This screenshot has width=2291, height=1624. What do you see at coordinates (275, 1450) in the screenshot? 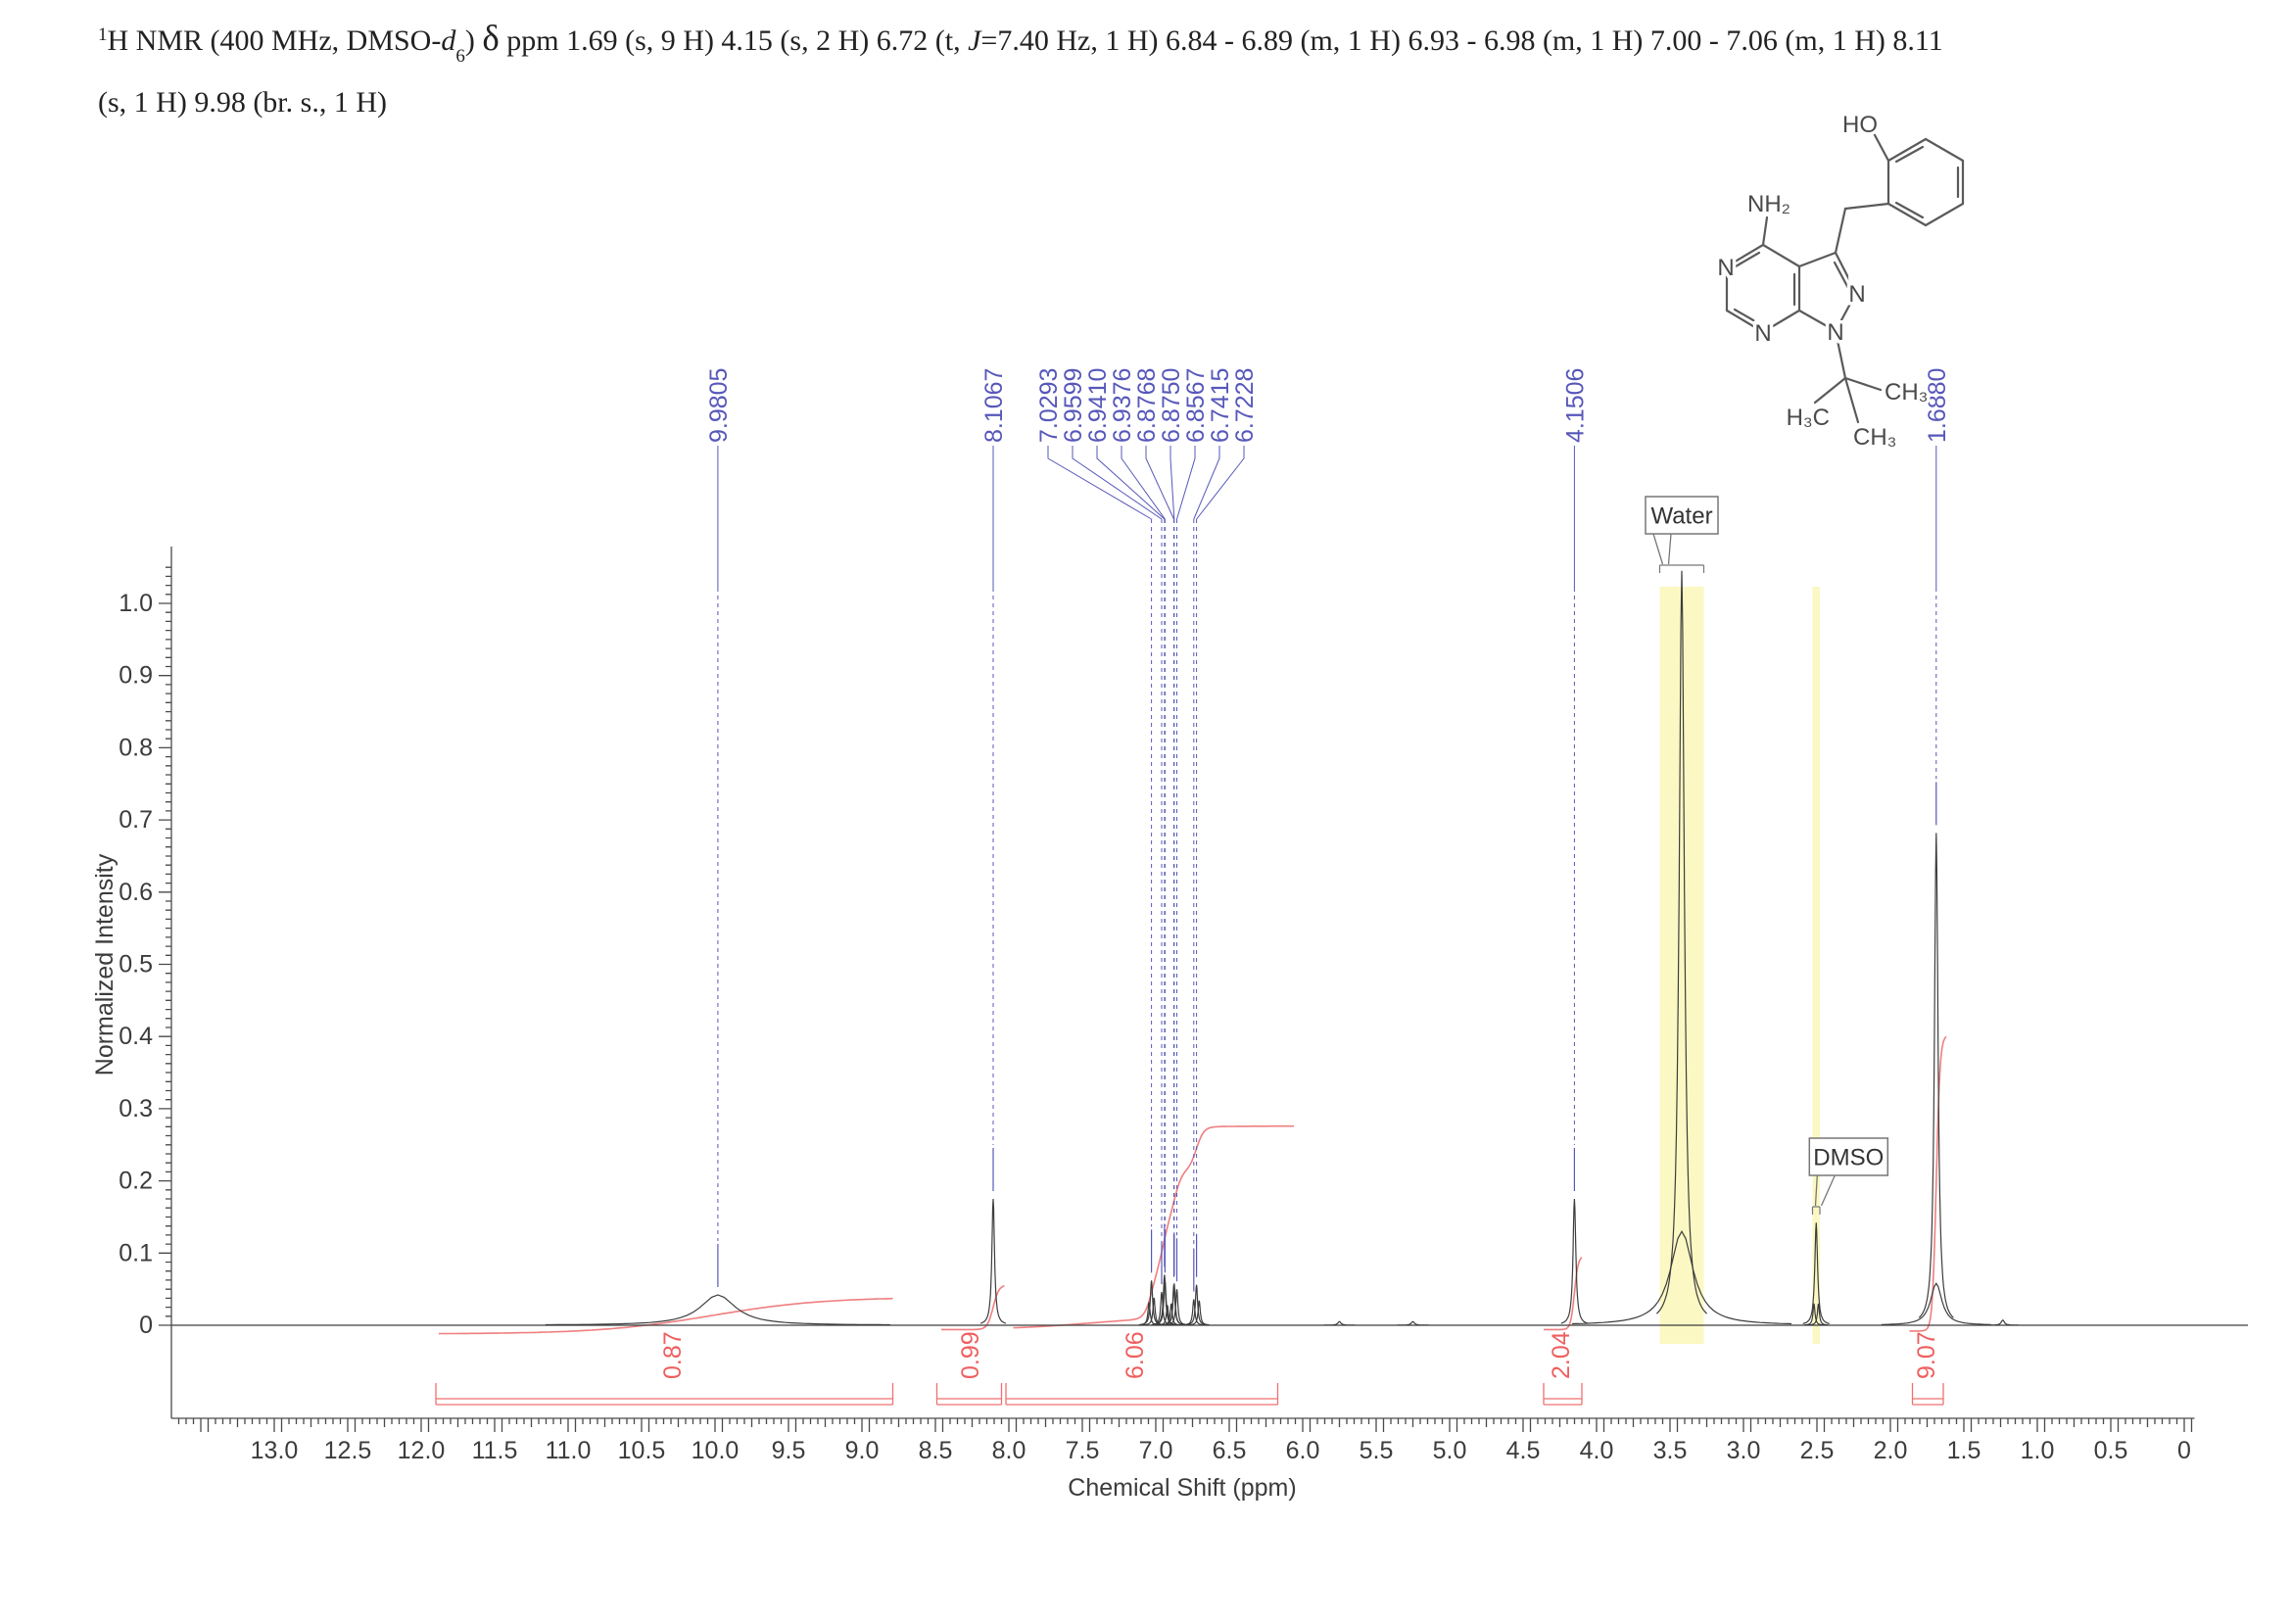
I see `x-tick-label: 13.0` at bounding box center [275, 1450].